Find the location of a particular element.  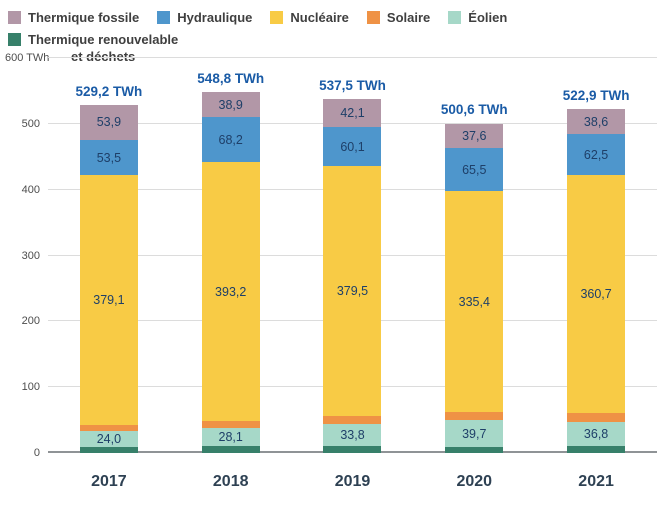

legend-item-thermique-renouvelable: Thermique renouvelable et déchets is located at coordinates (93, 48).